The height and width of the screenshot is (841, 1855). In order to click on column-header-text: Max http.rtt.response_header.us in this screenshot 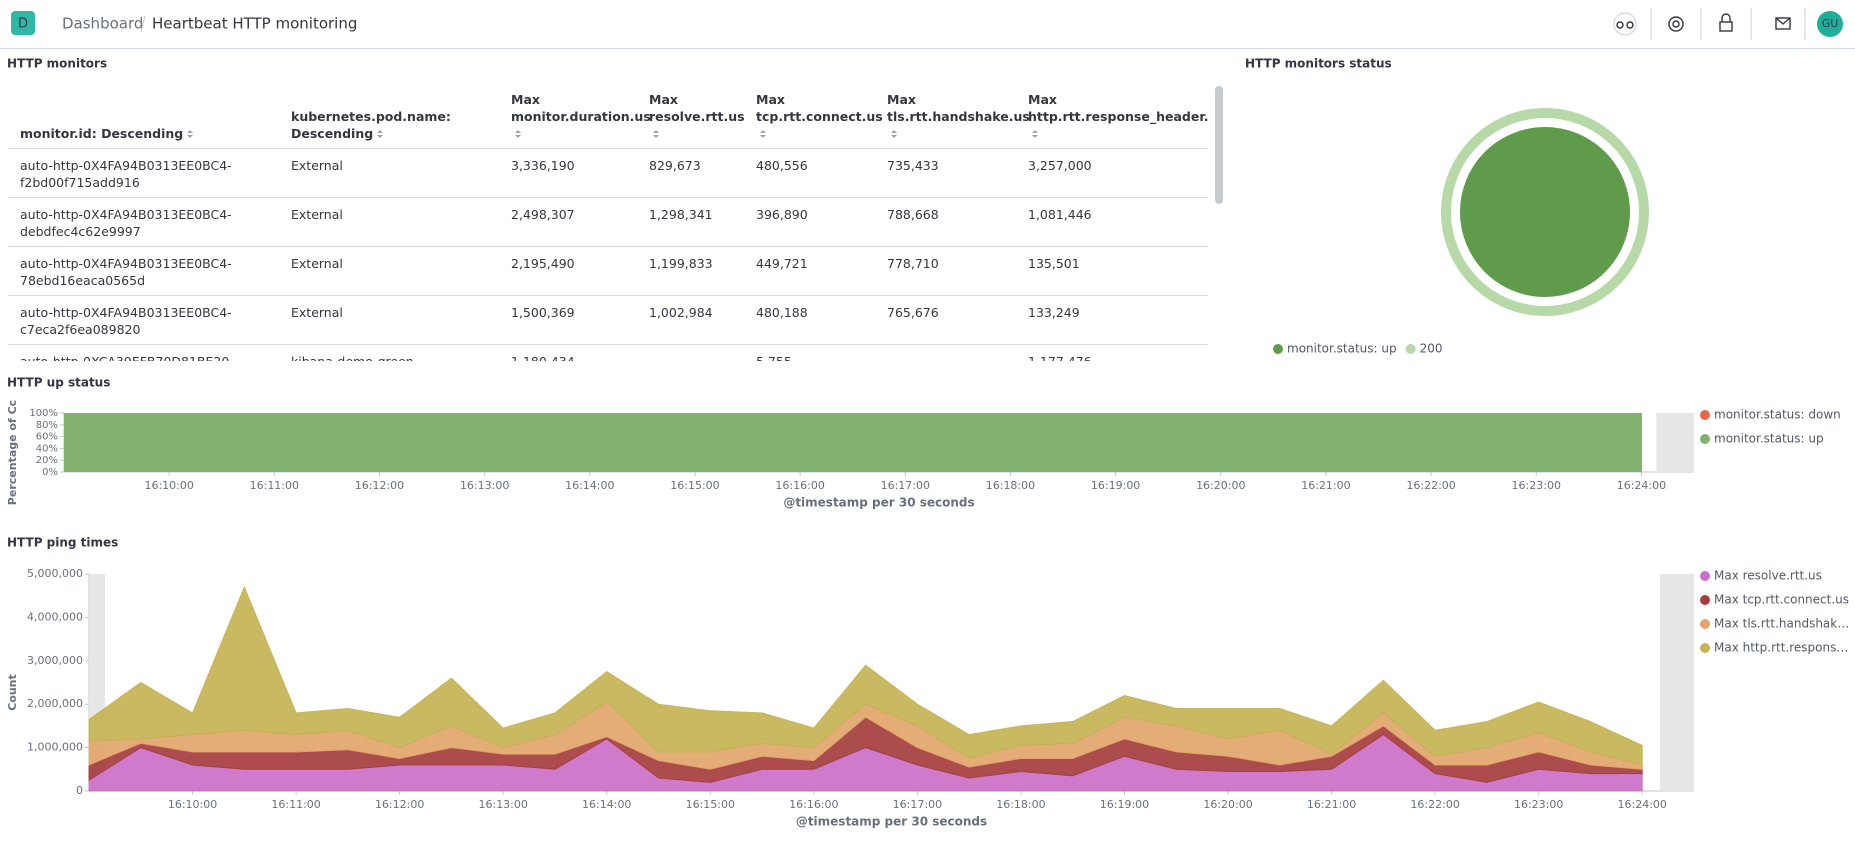, I will do `click(1118, 107)`.